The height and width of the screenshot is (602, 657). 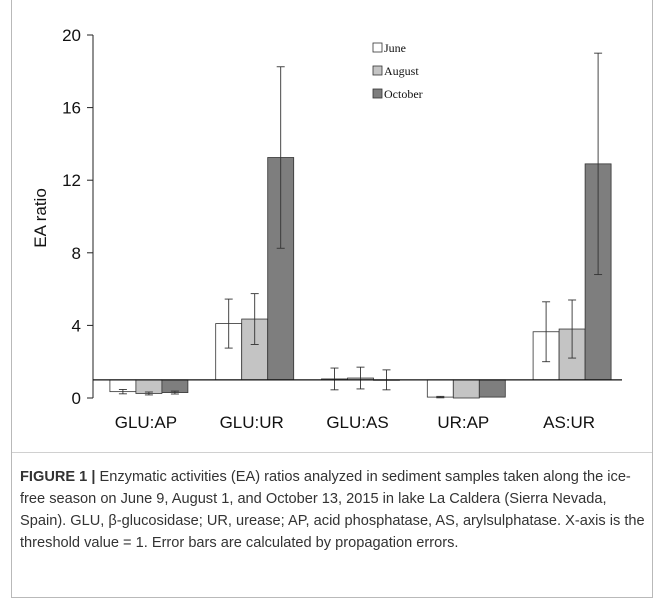 I want to click on legend: June August October, so click(x=397, y=71).